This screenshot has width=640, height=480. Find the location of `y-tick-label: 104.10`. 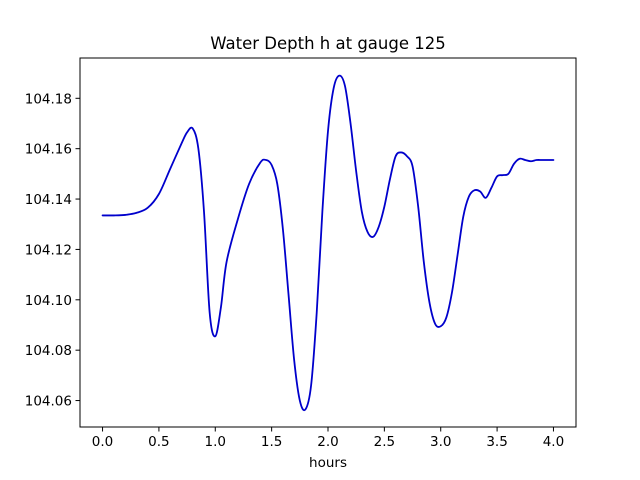

y-tick-label: 104.10 is located at coordinates (48, 301).